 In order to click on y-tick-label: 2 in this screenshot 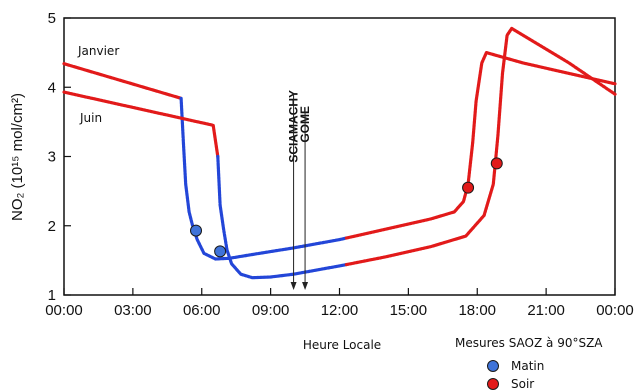, I will do `click(52, 226)`.